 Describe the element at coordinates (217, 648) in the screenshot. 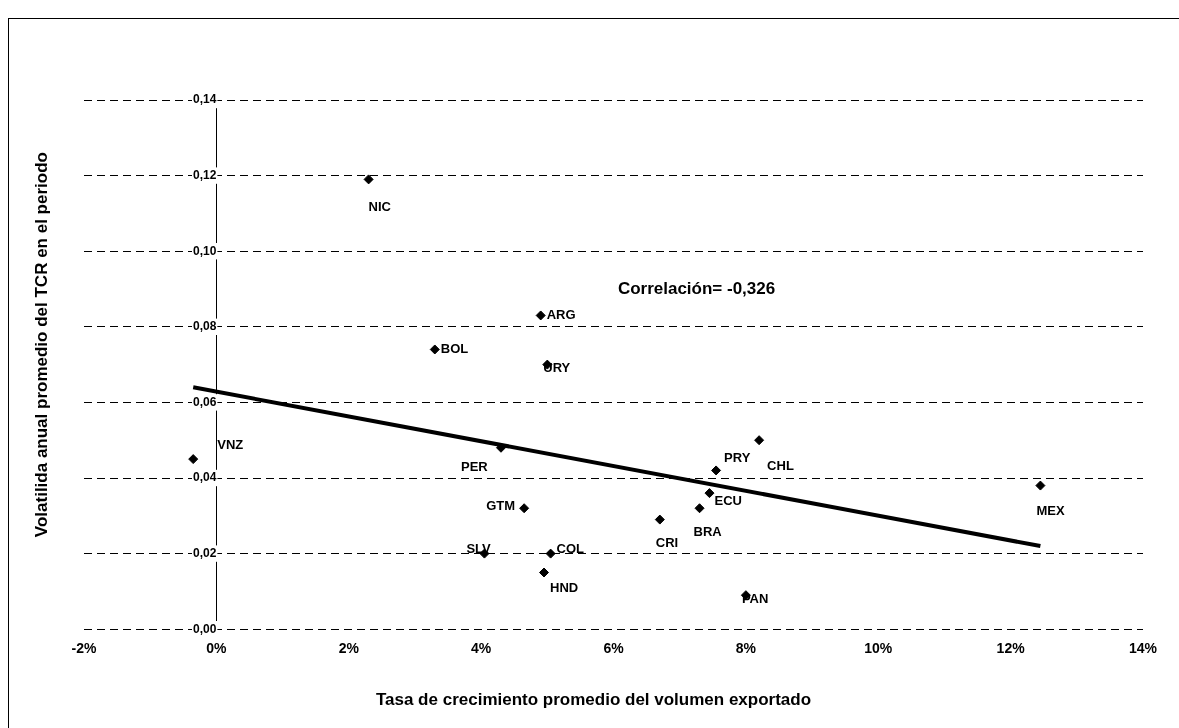

I see `x-tick-label: 0%` at that location.